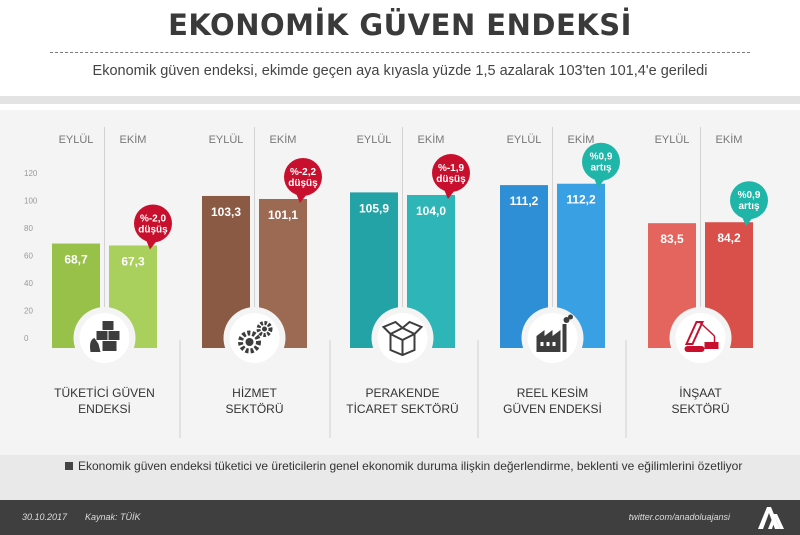 The width and height of the screenshot is (800, 535). I want to click on bar-value-label: 111,2, so click(524, 201).